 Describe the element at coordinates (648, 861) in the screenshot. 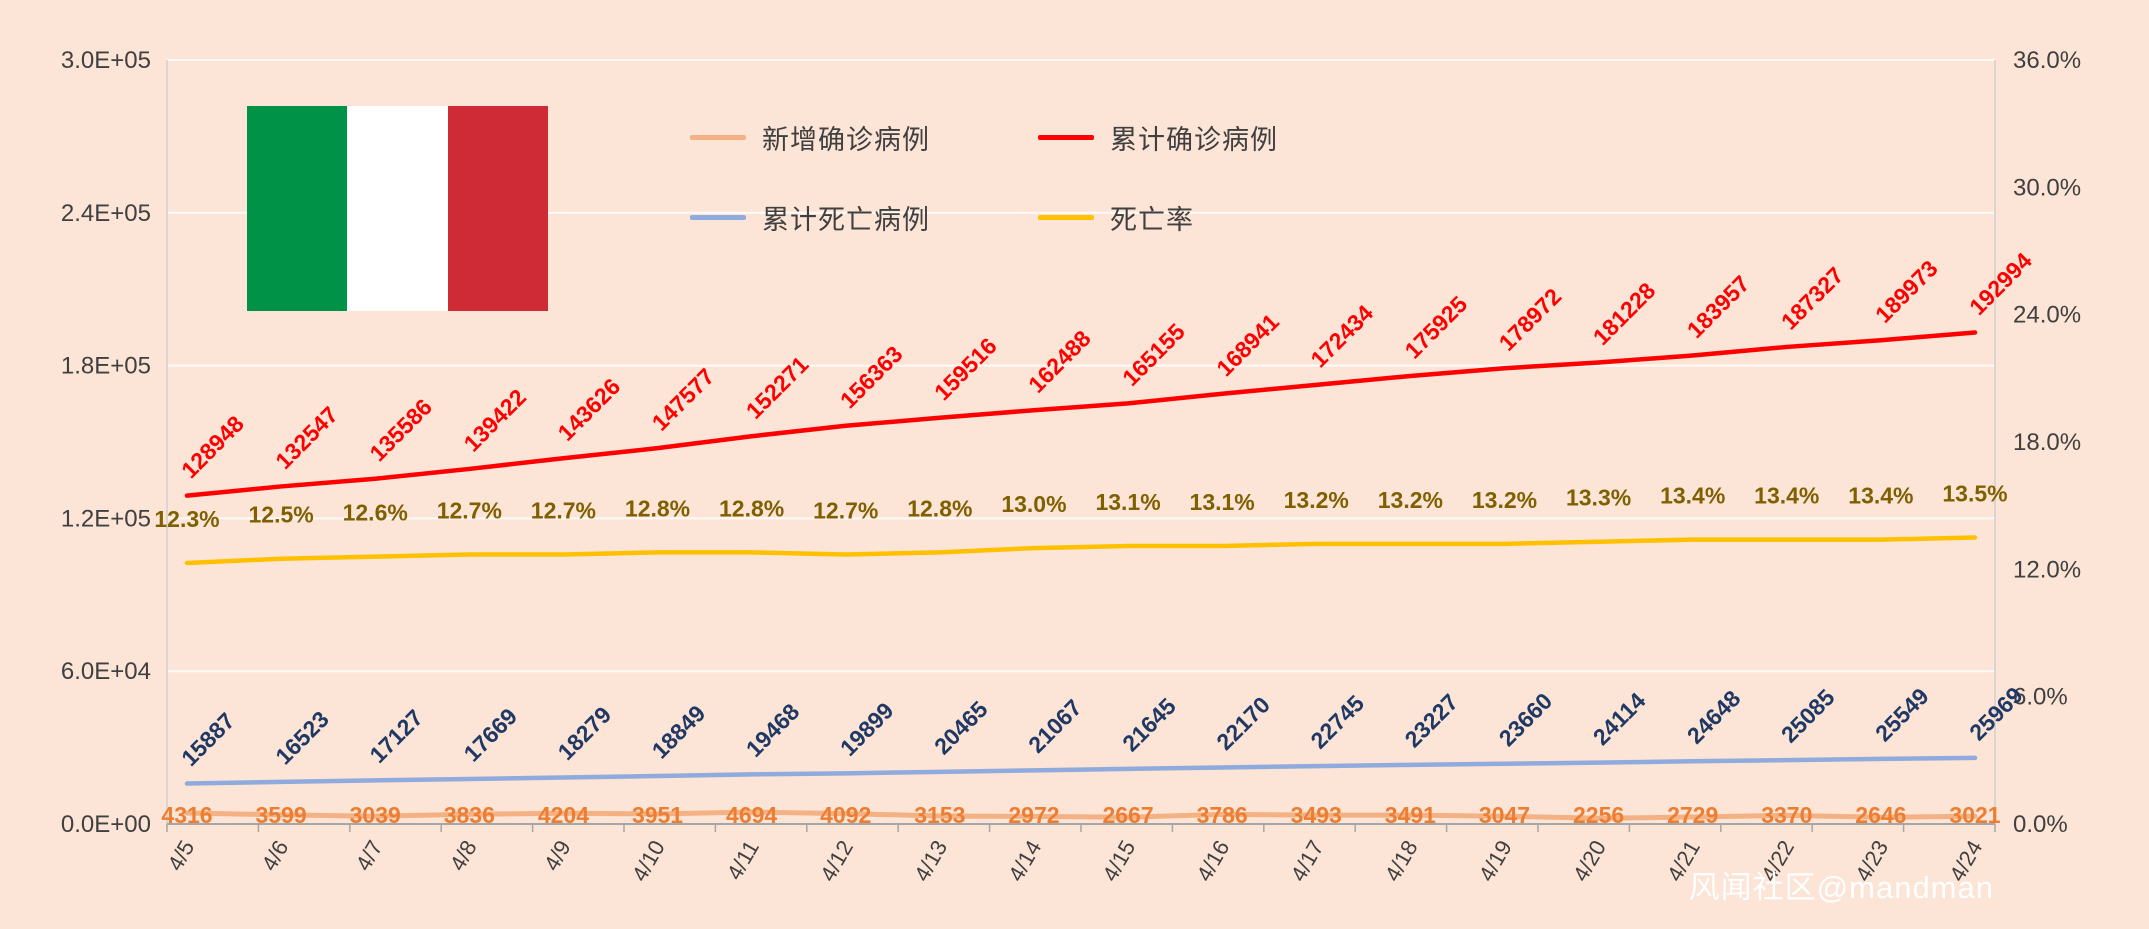

I see `x-axis-tick-label: 4/10` at that location.